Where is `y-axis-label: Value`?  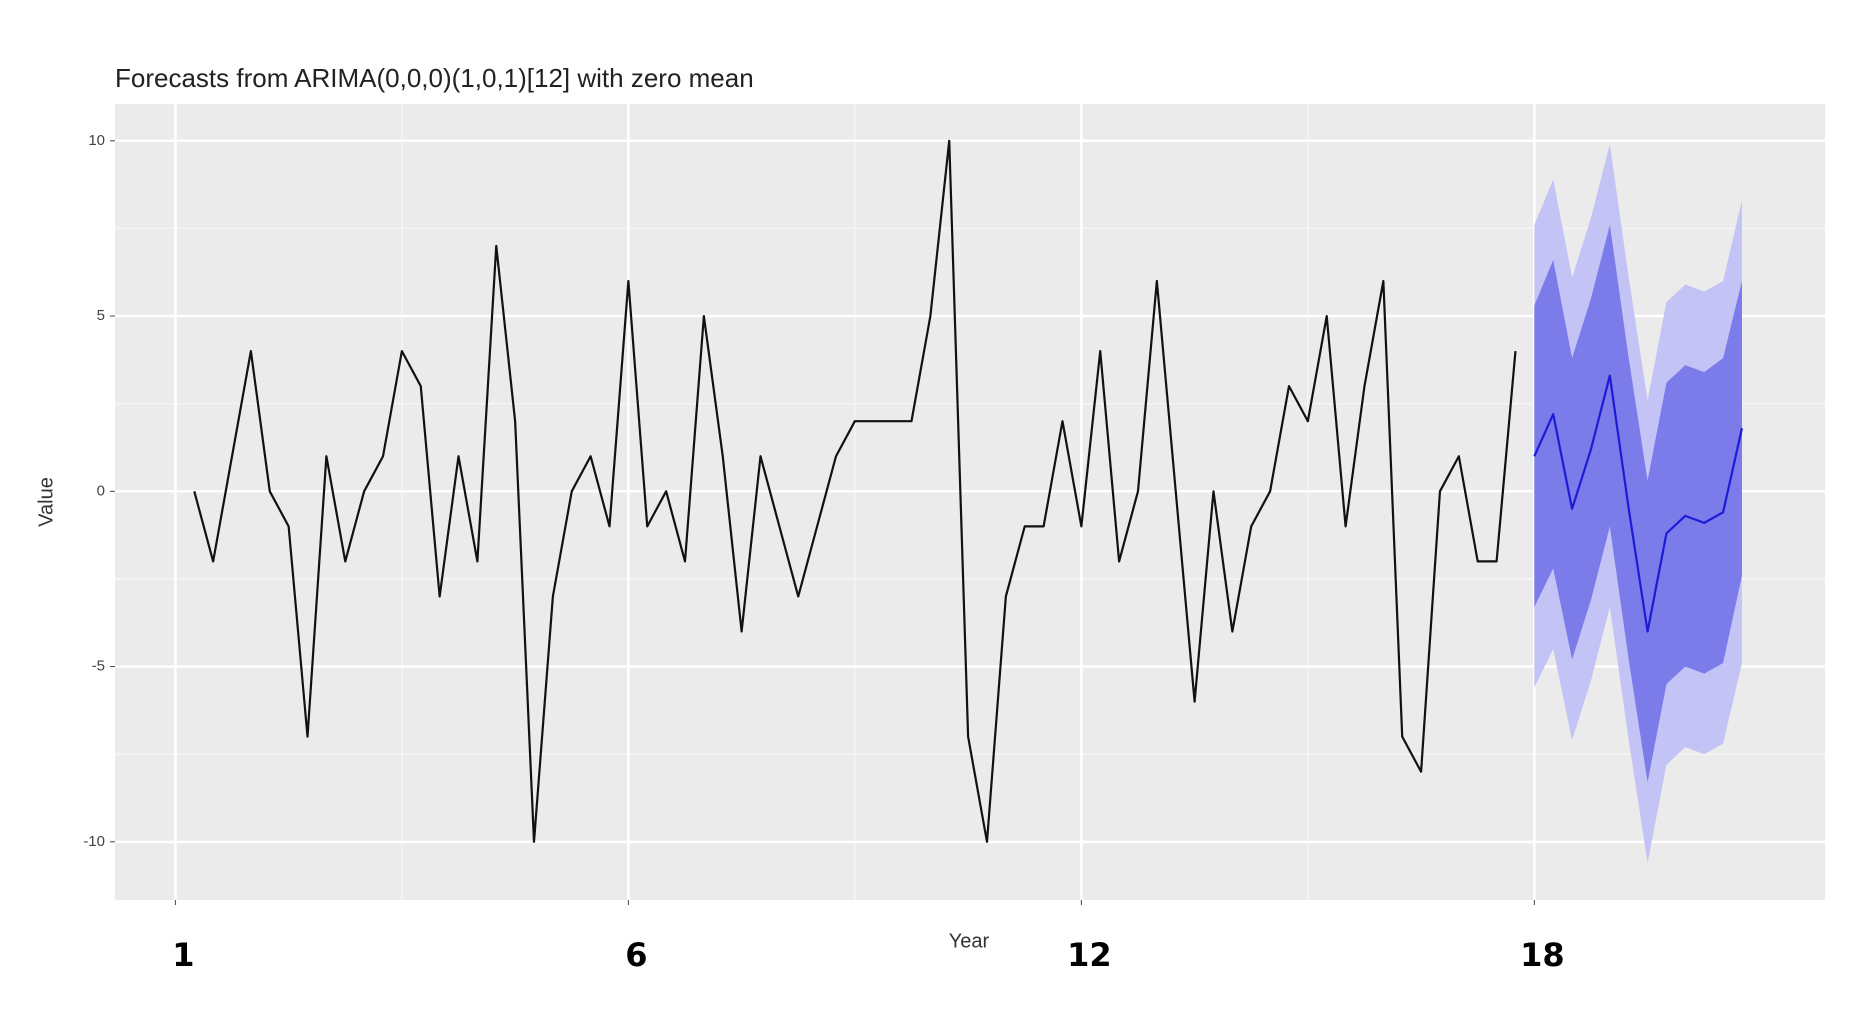 y-axis-label: Value is located at coordinates (46, 502).